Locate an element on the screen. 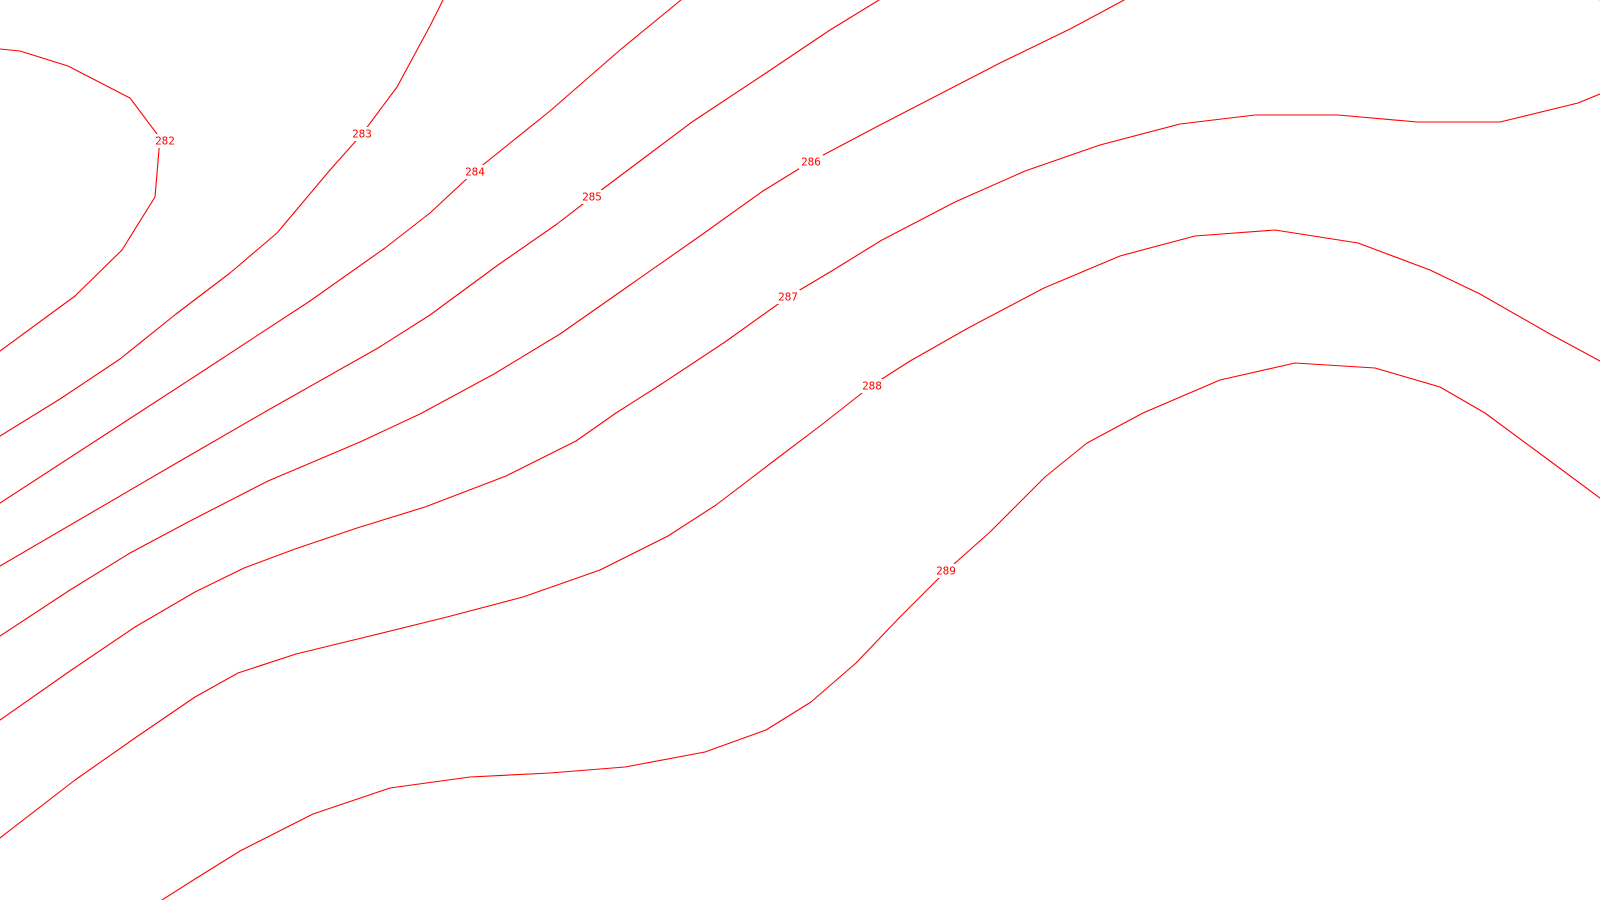 Image resolution: width=1600 pixels, height=900 pixels. contour-label-288: 288 is located at coordinates (872, 386).